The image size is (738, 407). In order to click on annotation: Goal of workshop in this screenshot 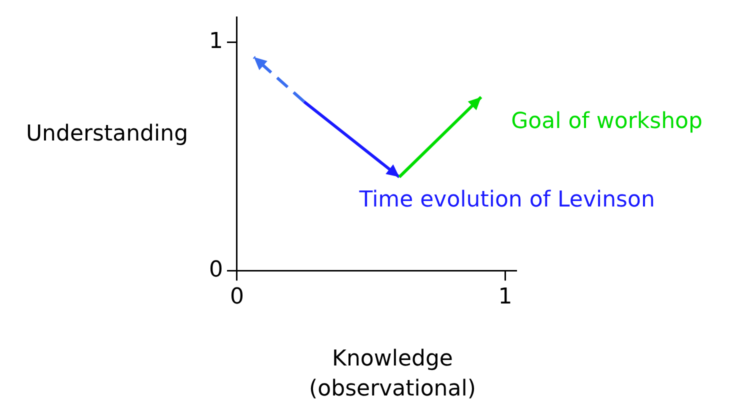, I will do `click(606, 121)`.